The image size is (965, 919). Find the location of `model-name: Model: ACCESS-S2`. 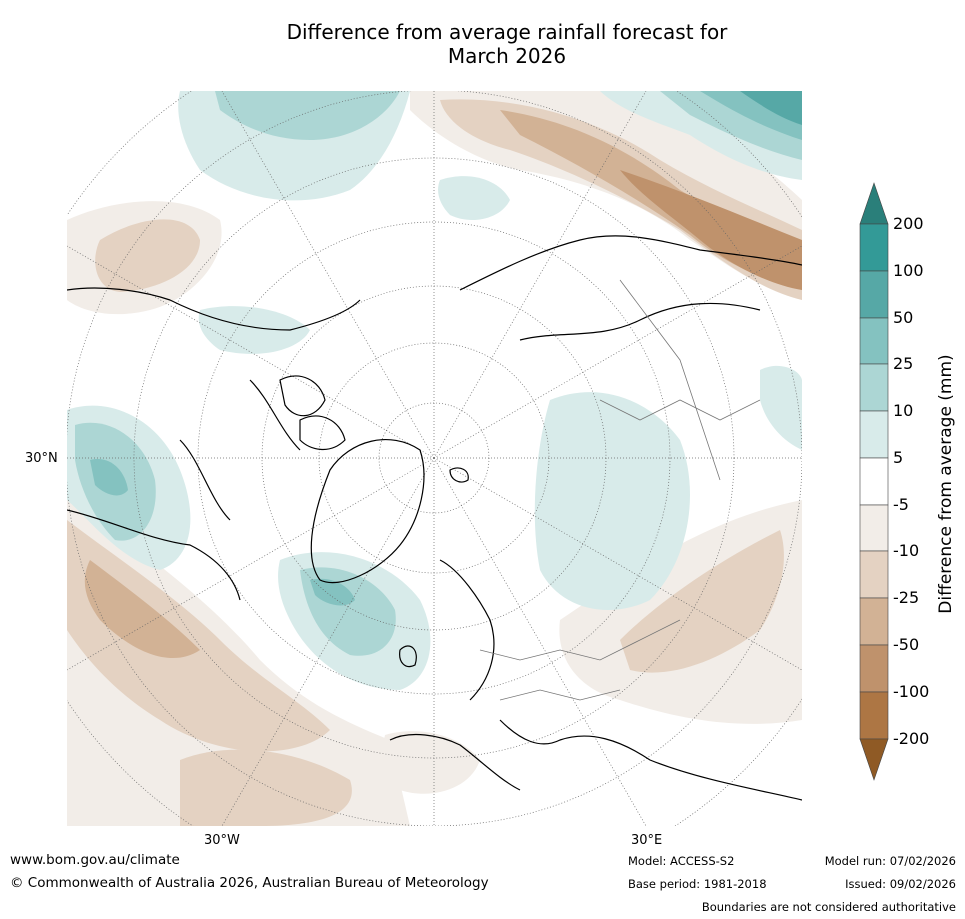

model-name: Model: ACCESS-S2 is located at coordinates (681, 861).